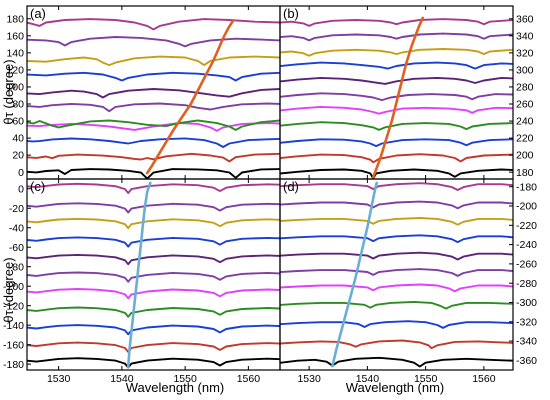  I want to click on panel-label: (b), so click(291, 13).